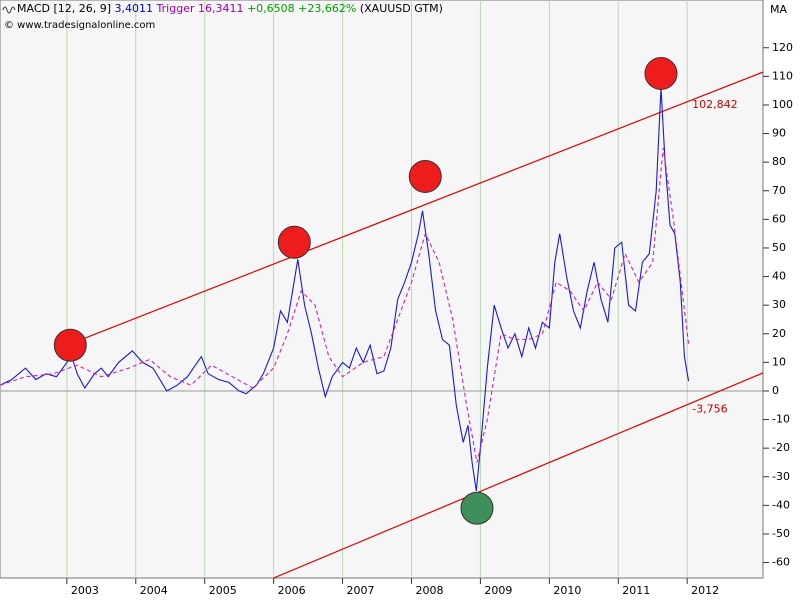 The image size is (800, 600). What do you see at coordinates (134, 8) in the screenshot?
I see `last-value: 3,4011` at bounding box center [134, 8].